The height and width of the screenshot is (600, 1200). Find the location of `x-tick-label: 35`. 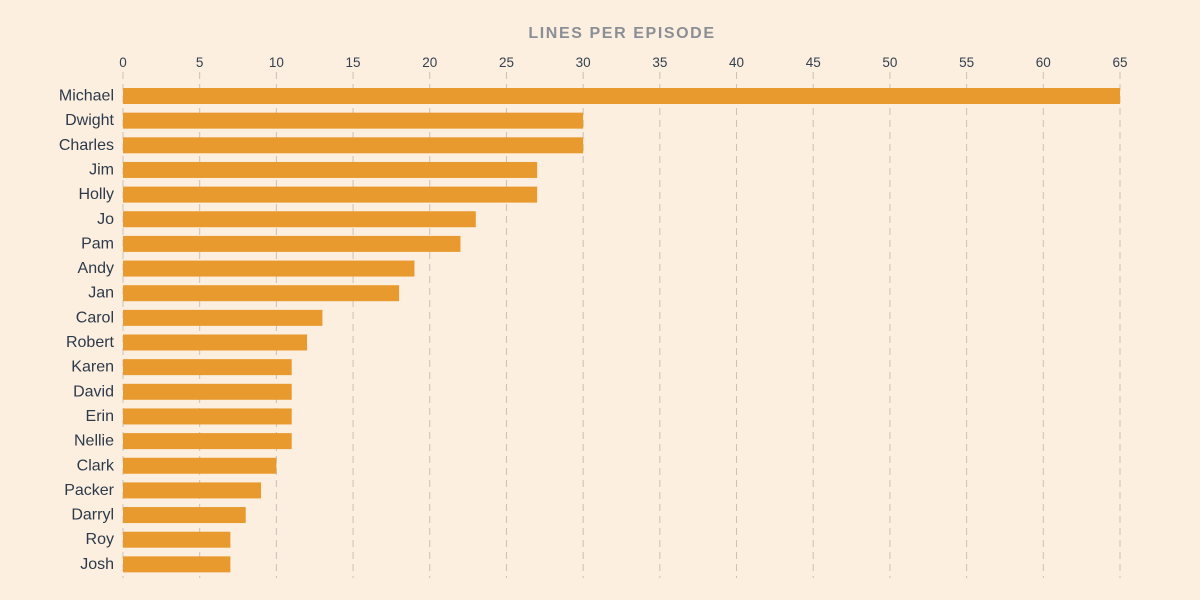

x-tick-label: 35 is located at coordinates (659, 62).